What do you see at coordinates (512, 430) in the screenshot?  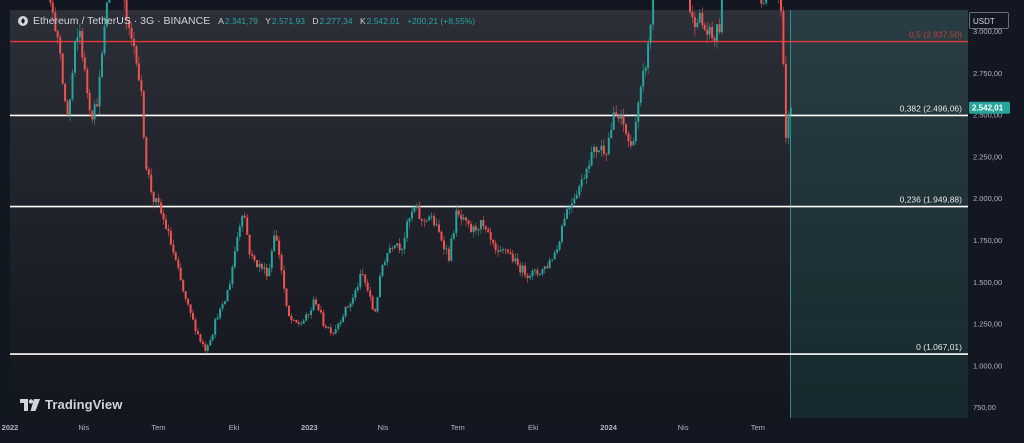 I see `time-axis` at bounding box center [512, 430].